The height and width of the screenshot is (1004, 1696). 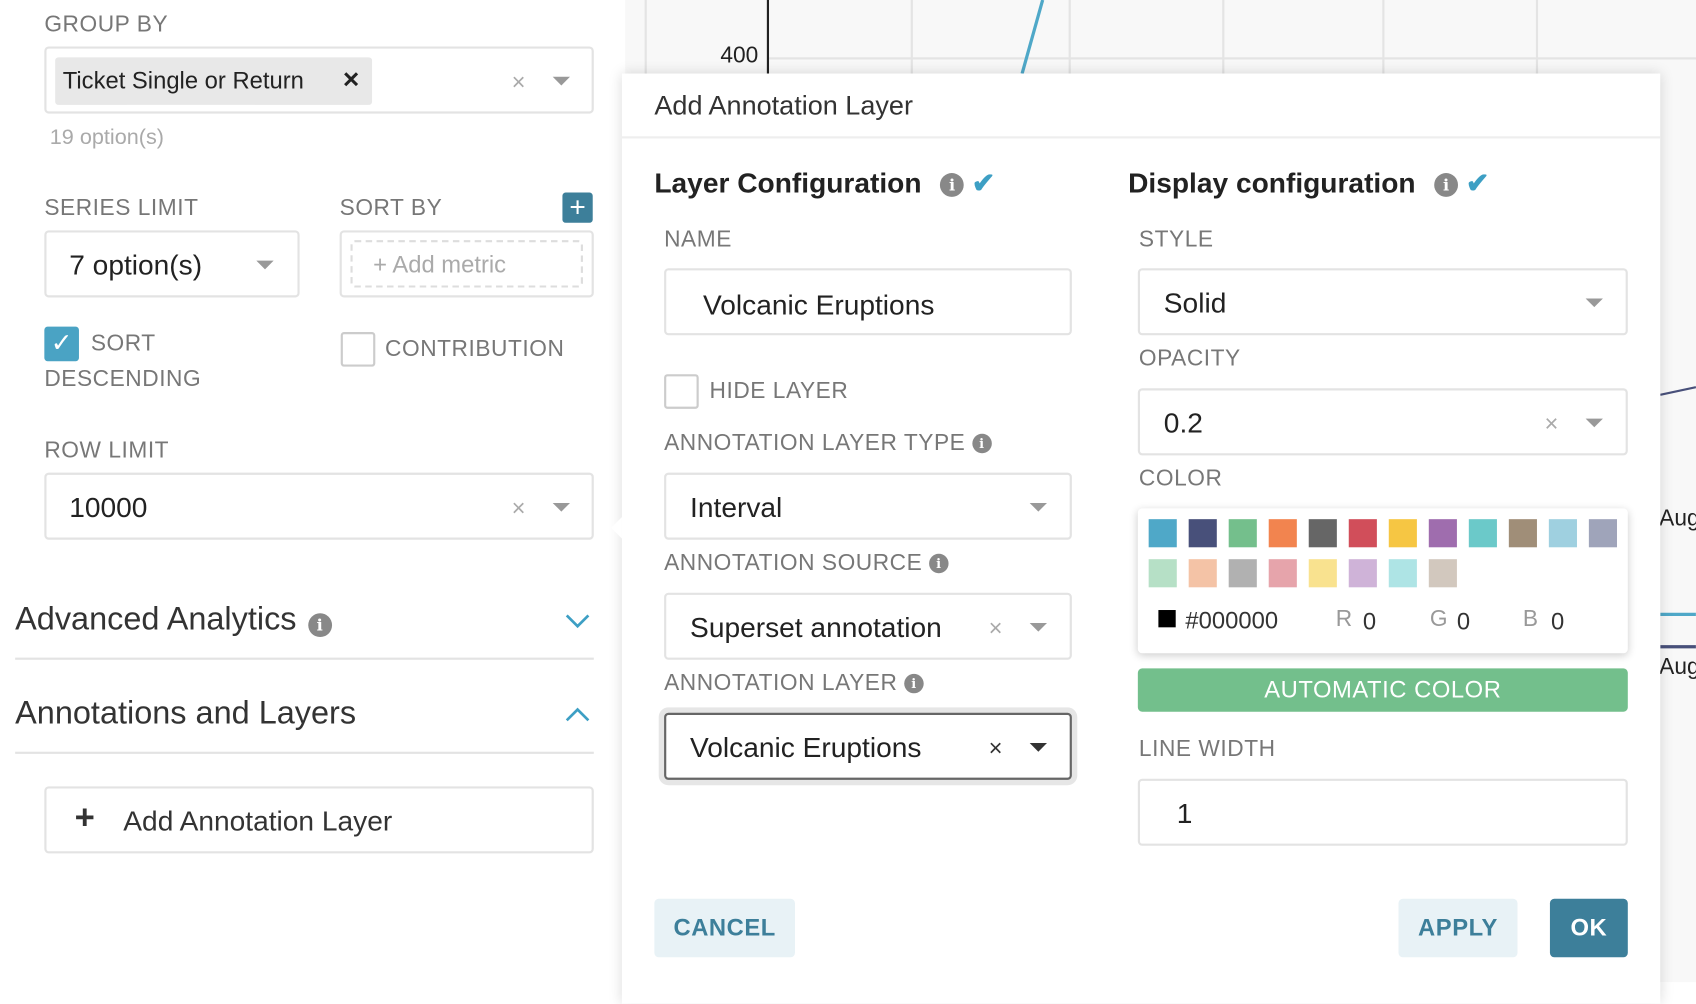 What do you see at coordinates (123, 379) in the screenshot?
I see `sort-descending-label-2: DESCENDING` at bounding box center [123, 379].